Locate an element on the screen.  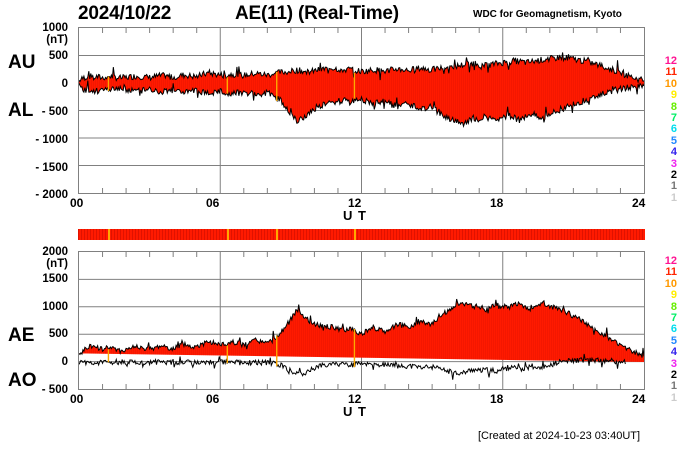
x-tick-label-bot-0: 00 is located at coordinates (77, 399).